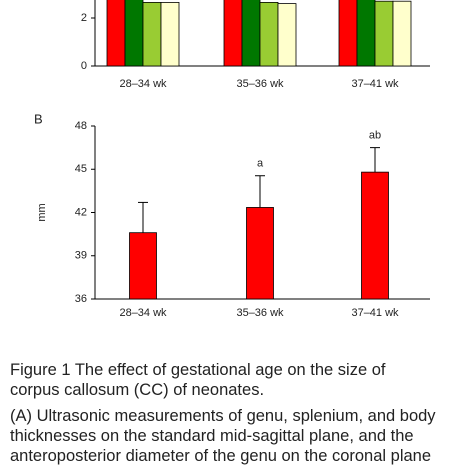 The image size is (474, 474). What do you see at coordinates (137, 390) in the screenshot?
I see `caption-line: corpus callosum (CC) of neonates.` at bounding box center [137, 390].